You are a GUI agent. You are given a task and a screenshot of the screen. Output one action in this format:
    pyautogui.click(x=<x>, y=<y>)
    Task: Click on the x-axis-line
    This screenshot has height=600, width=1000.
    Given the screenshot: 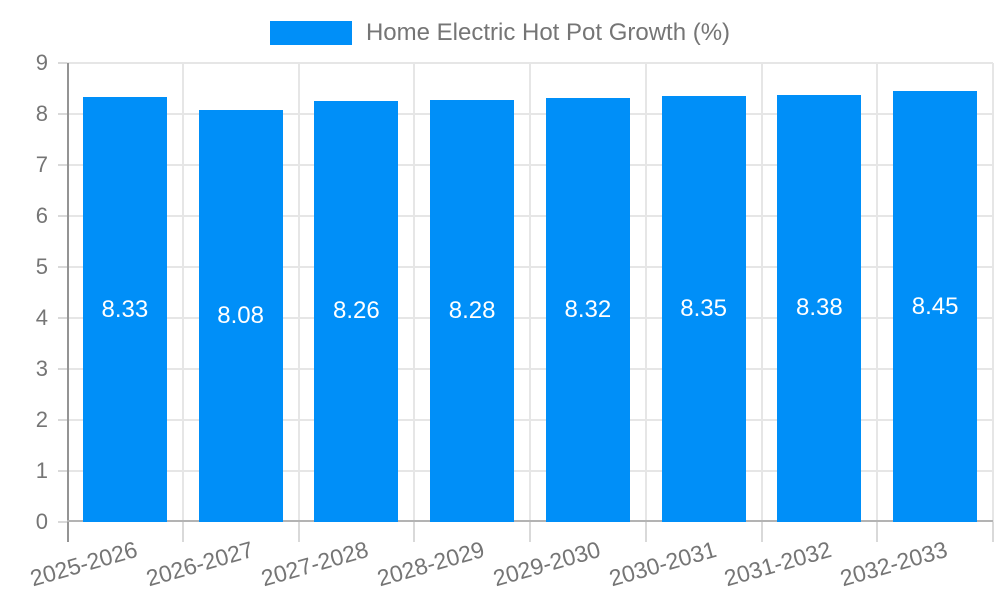 What is the action you would take?
    pyautogui.click(x=530, y=521)
    